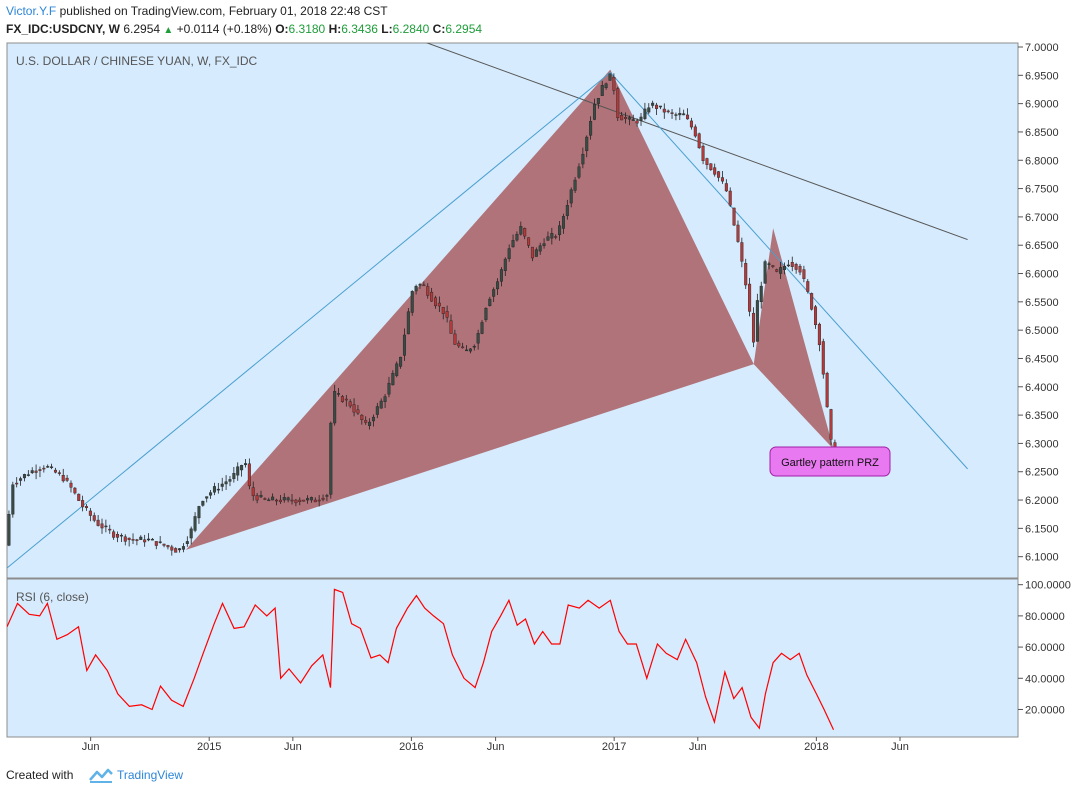 The image size is (1082, 793). I want to click on tradingview-brand-link: TradingView, so click(150, 775).